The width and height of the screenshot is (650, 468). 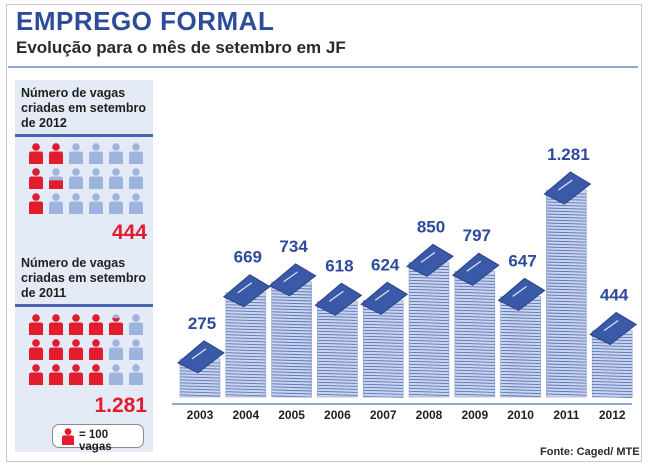 I want to click on bar-2004, so click(x=246, y=336).